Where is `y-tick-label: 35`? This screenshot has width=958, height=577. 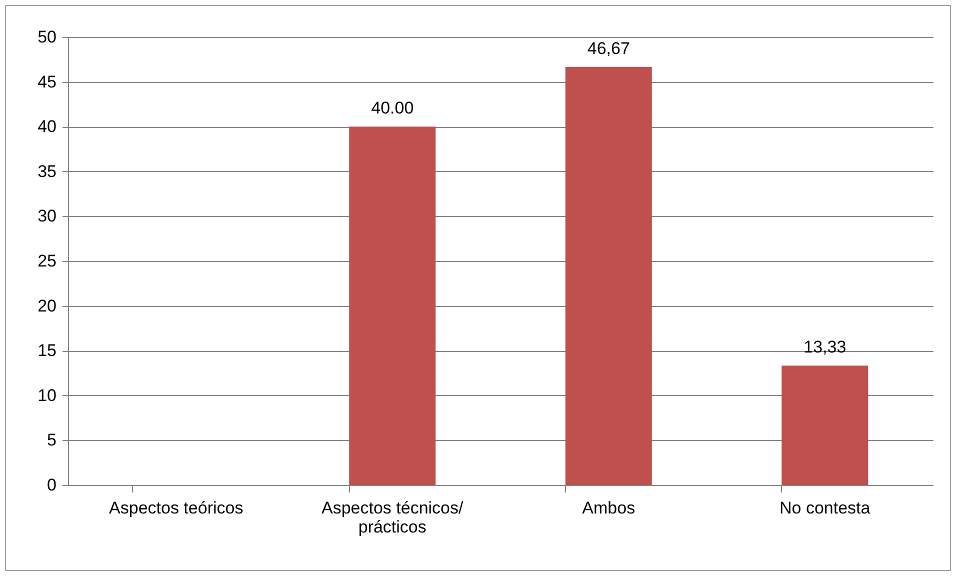
y-tick-label: 35 is located at coordinates (47, 171).